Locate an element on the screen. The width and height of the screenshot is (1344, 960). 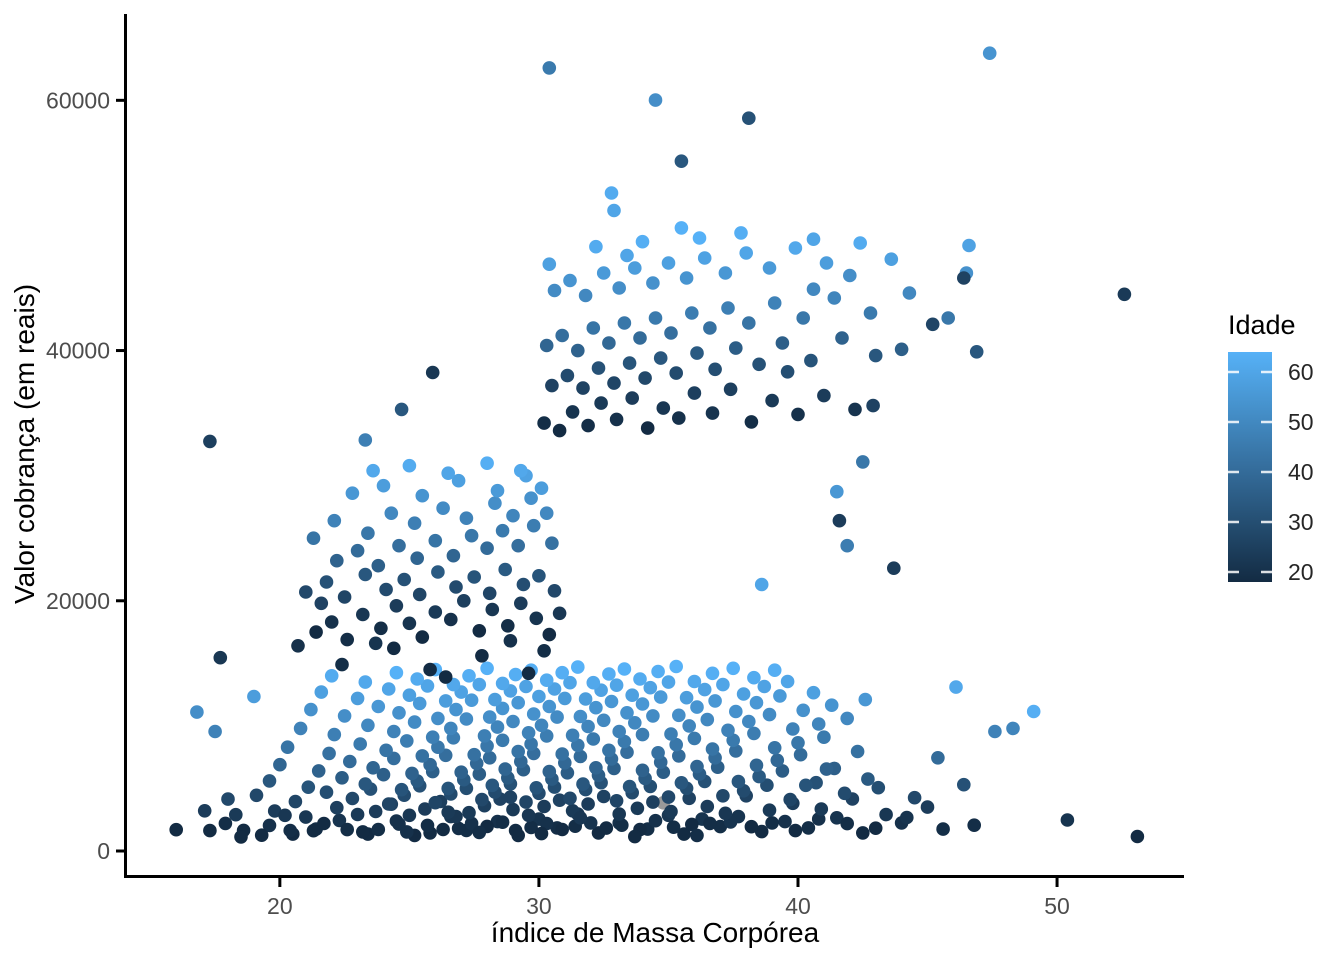
legend-tick-label: 40 is located at coordinates (1301, 472).